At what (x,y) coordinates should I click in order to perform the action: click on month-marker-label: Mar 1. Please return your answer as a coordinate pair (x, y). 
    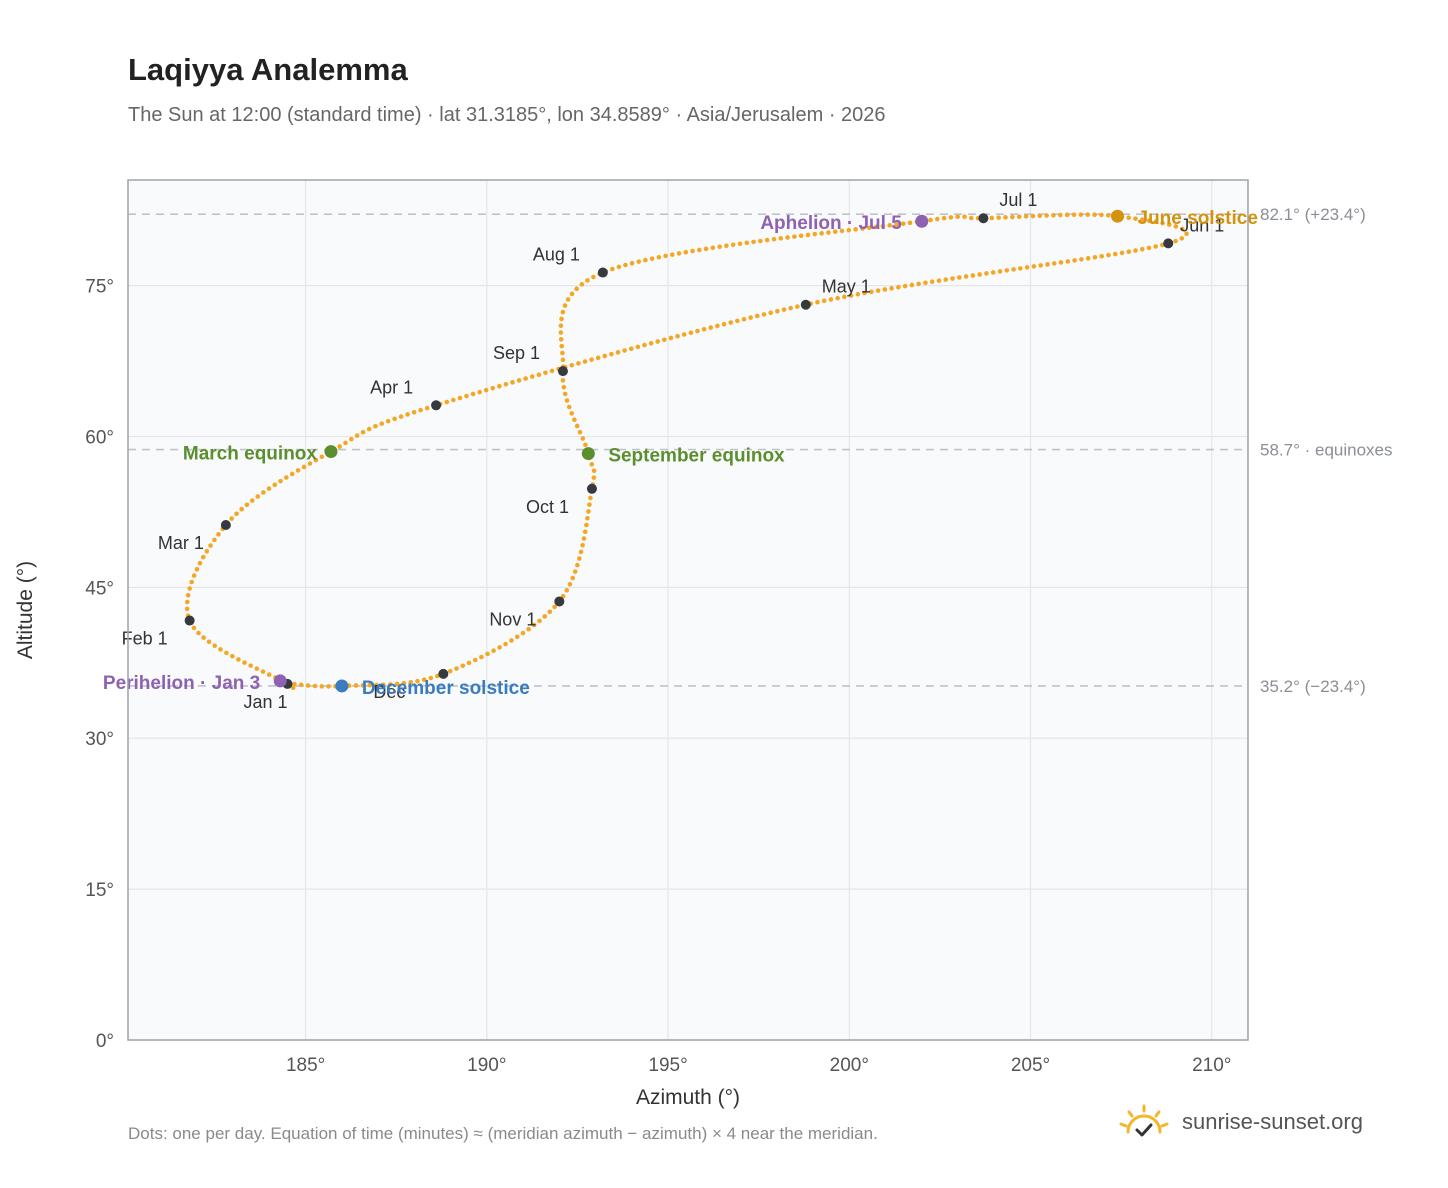
    Looking at the image, I should click on (181, 543).